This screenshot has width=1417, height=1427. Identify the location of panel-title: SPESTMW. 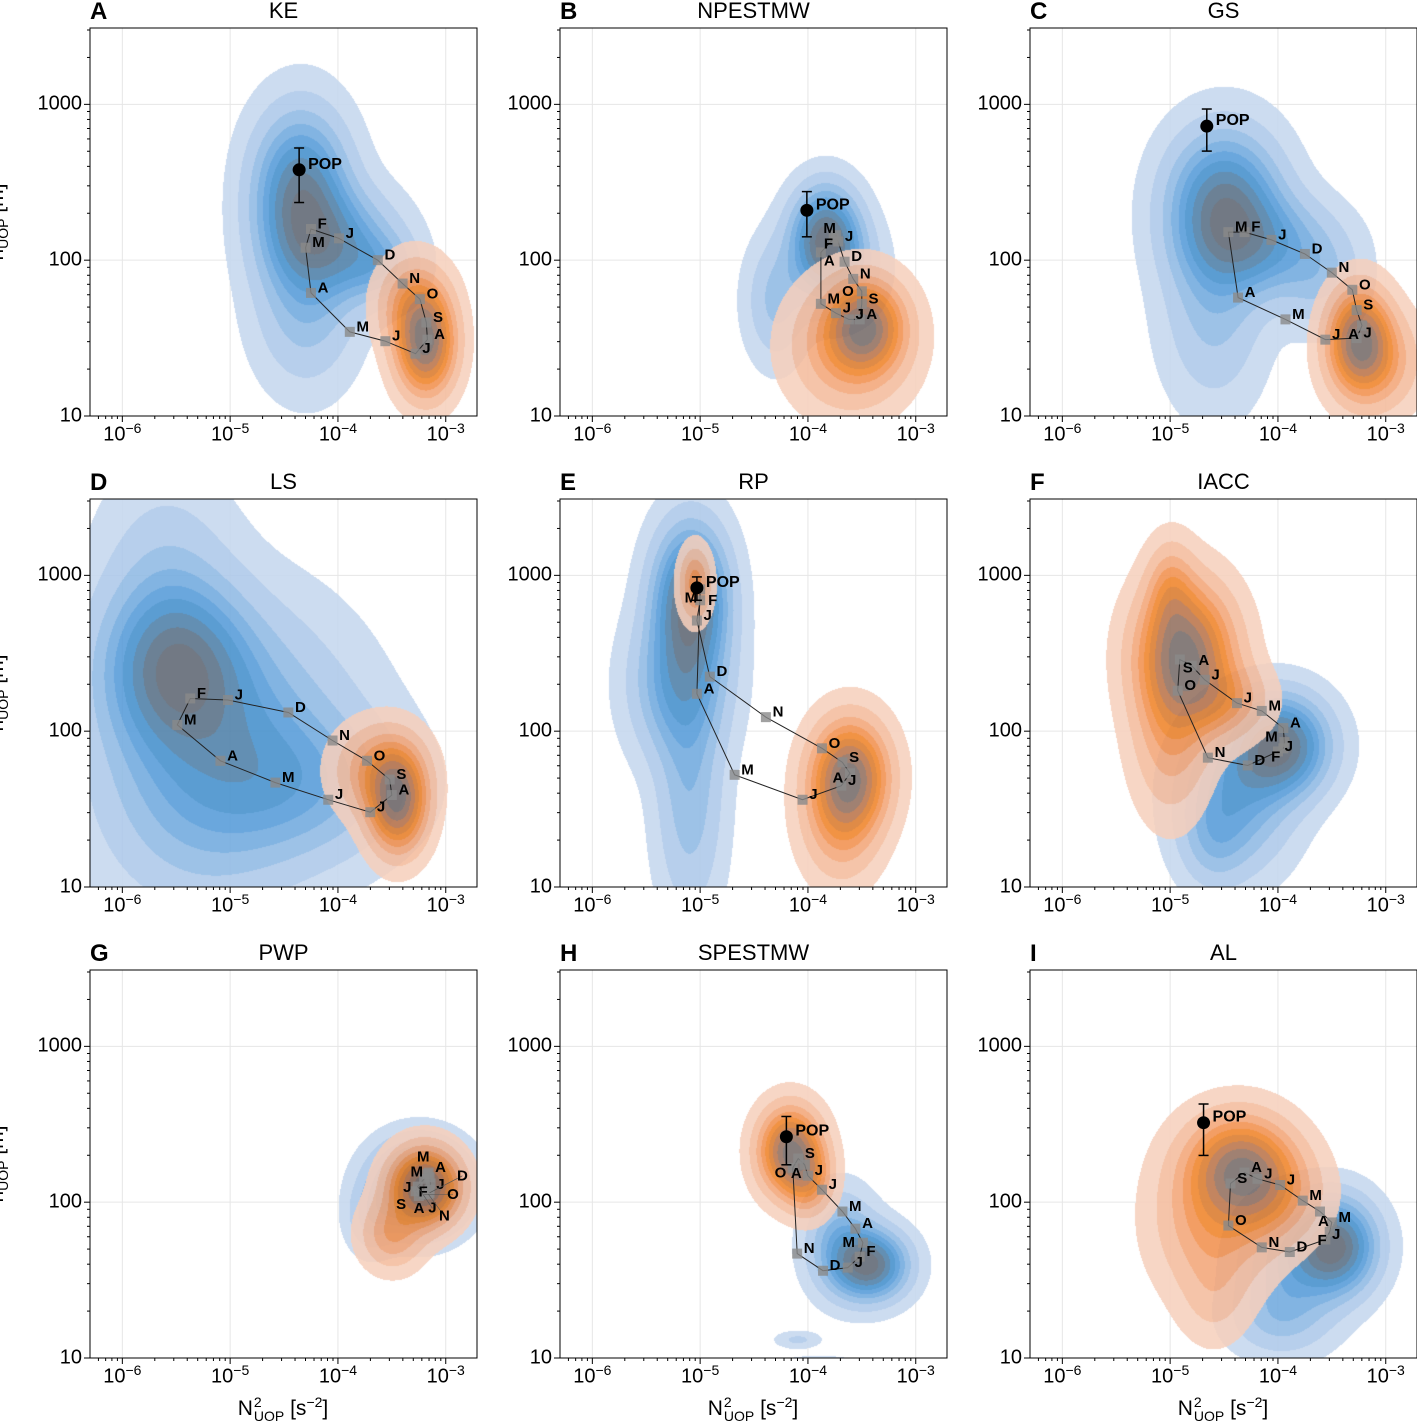
(753, 952).